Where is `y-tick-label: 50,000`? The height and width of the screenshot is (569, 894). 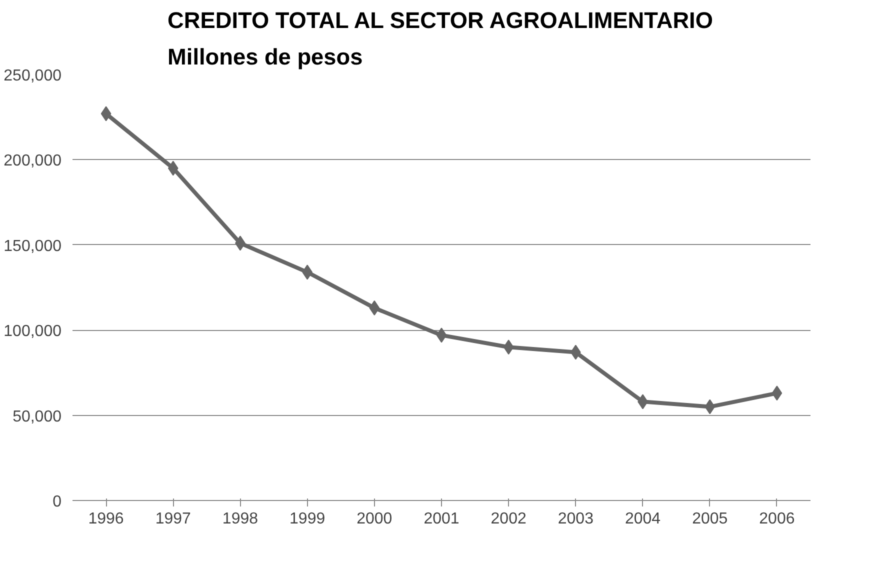 y-tick-label: 50,000 is located at coordinates (37, 417).